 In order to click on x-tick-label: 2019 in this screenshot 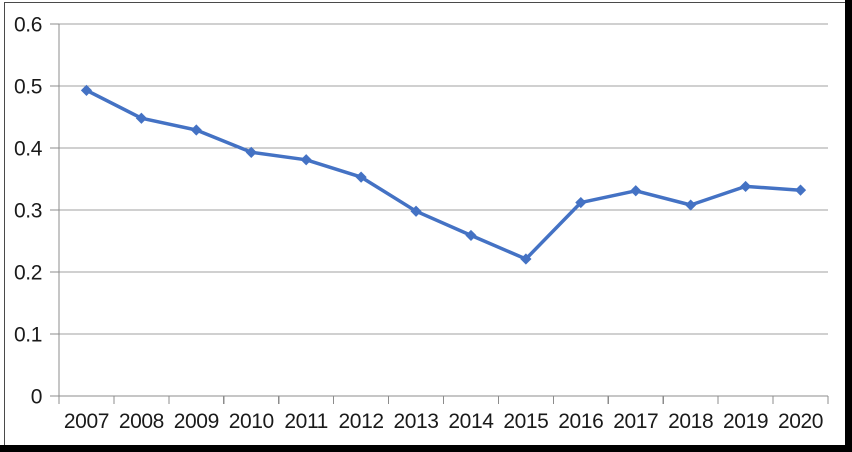, I will do `click(745, 421)`.